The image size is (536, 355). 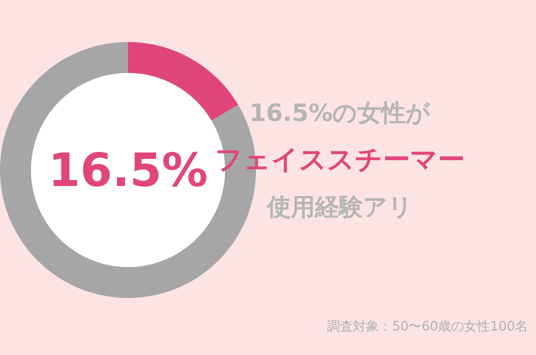 What do you see at coordinates (128, 170) in the screenshot?
I see `data-label: 16.5%` at bounding box center [128, 170].